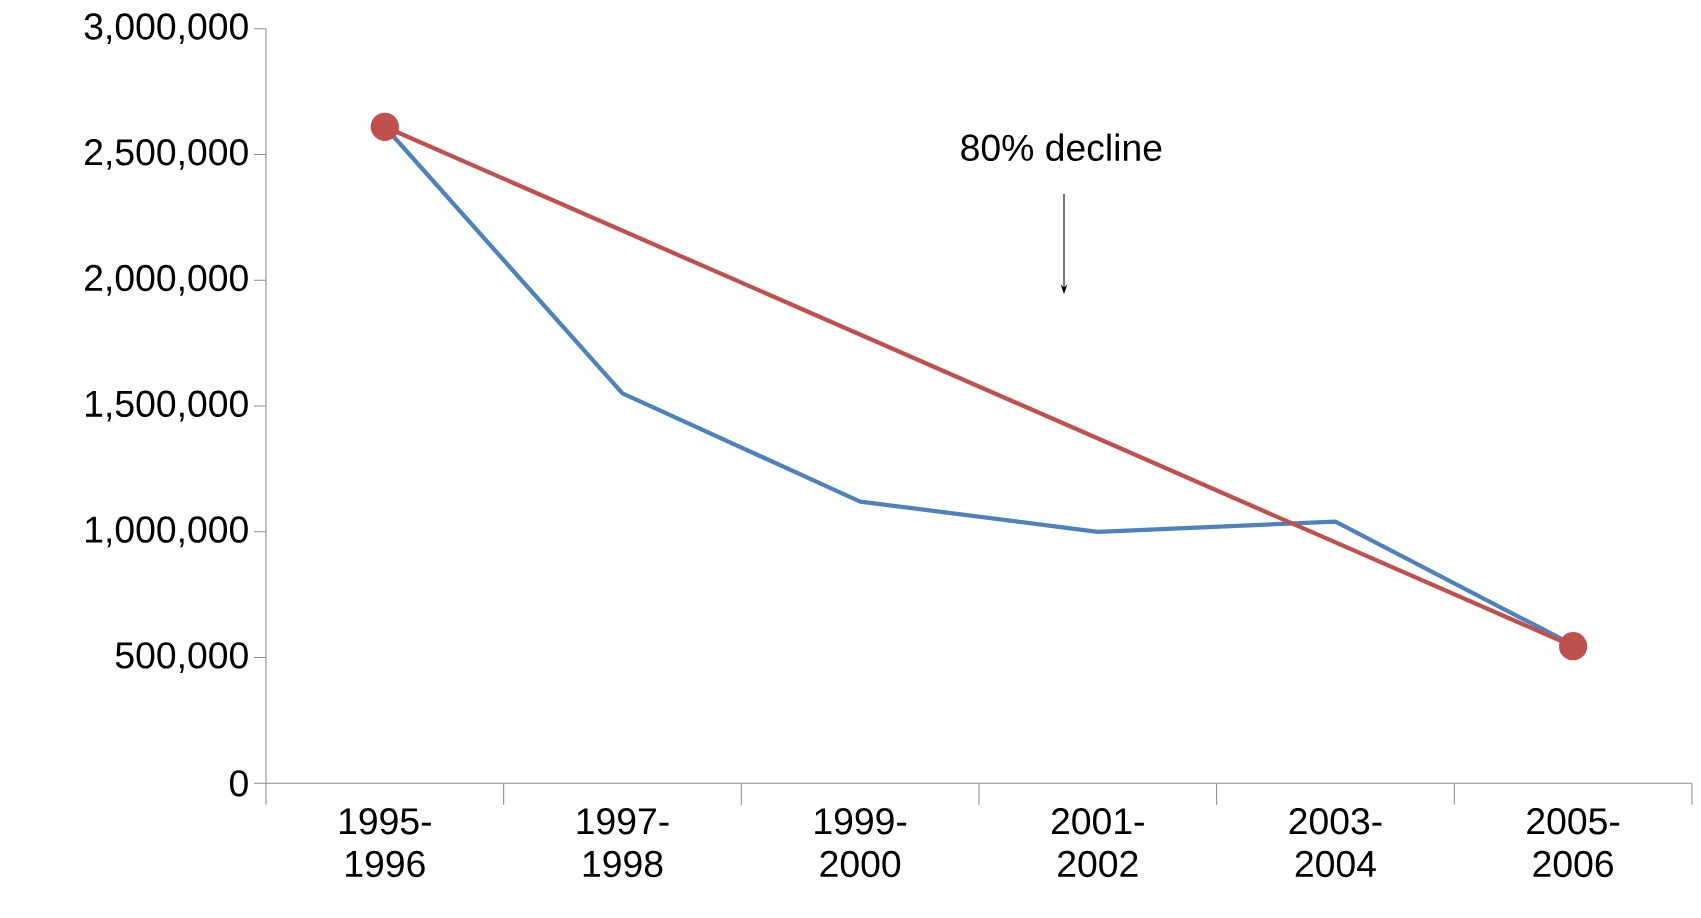  What do you see at coordinates (861, 843) in the screenshot?
I see `x-tick-label: 1999-2000` at bounding box center [861, 843].